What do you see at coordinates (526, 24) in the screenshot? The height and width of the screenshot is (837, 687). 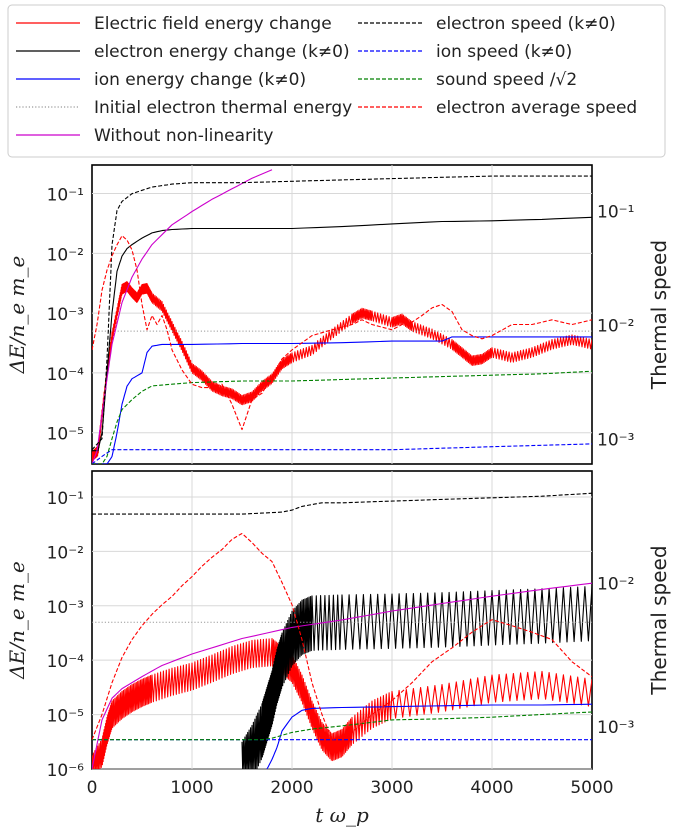 I see `legend-label: electron speed (k≠0)` at bounding box center [526, 24].